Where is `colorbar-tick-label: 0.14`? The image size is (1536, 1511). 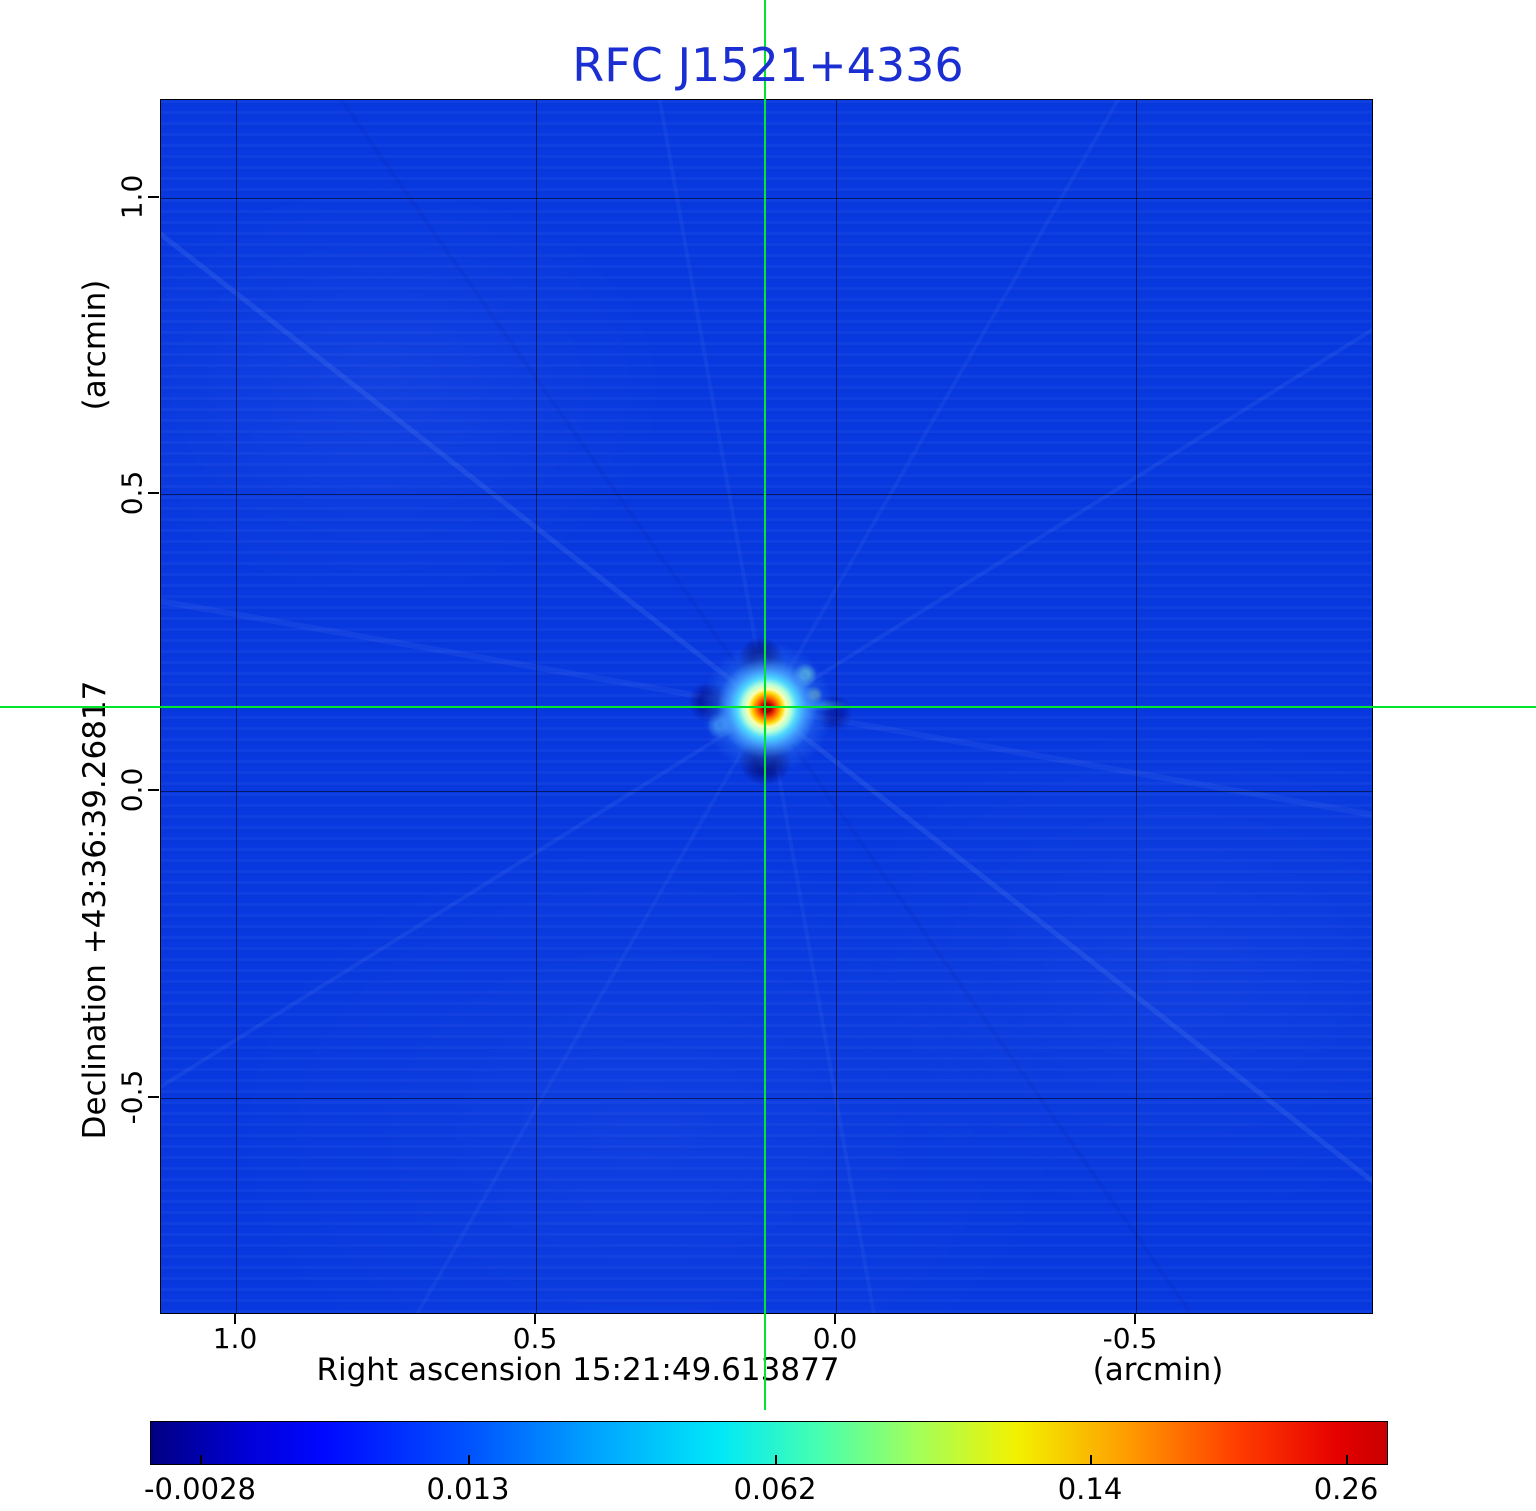
colorbar-tick-label: 0.14 is located at coordinates (1090, 1489).